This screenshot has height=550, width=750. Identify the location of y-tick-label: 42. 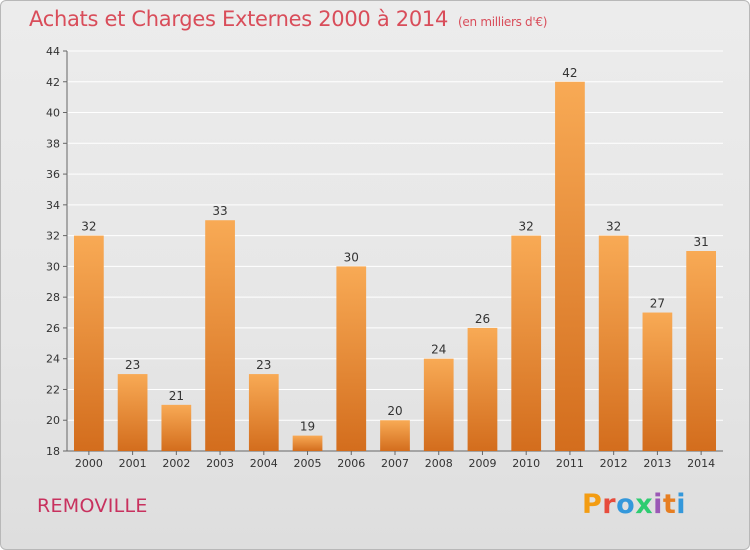
(53, 82).